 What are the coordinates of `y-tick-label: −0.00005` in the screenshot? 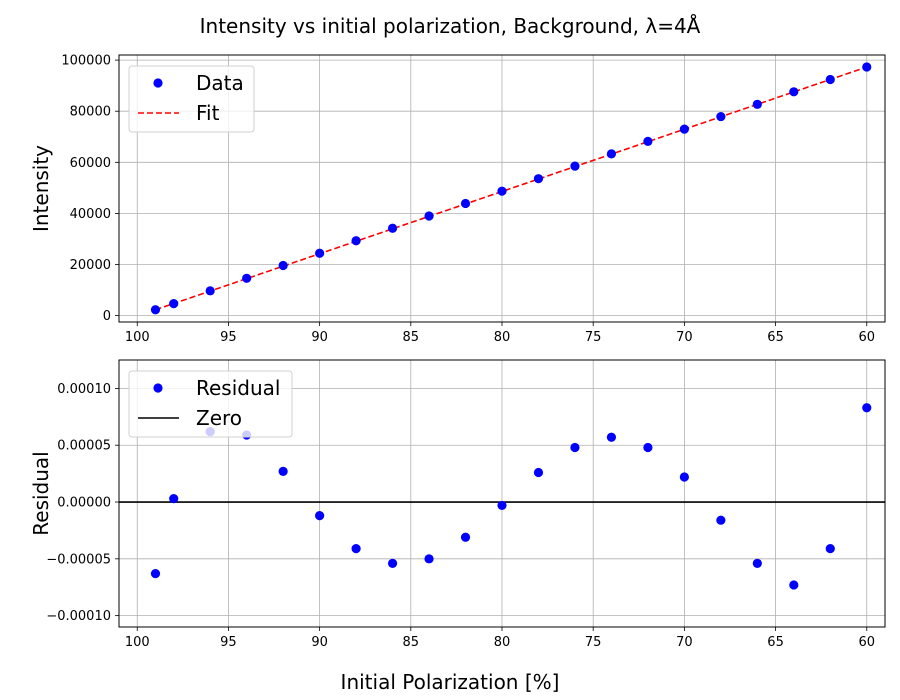 It's located at (78, 559).